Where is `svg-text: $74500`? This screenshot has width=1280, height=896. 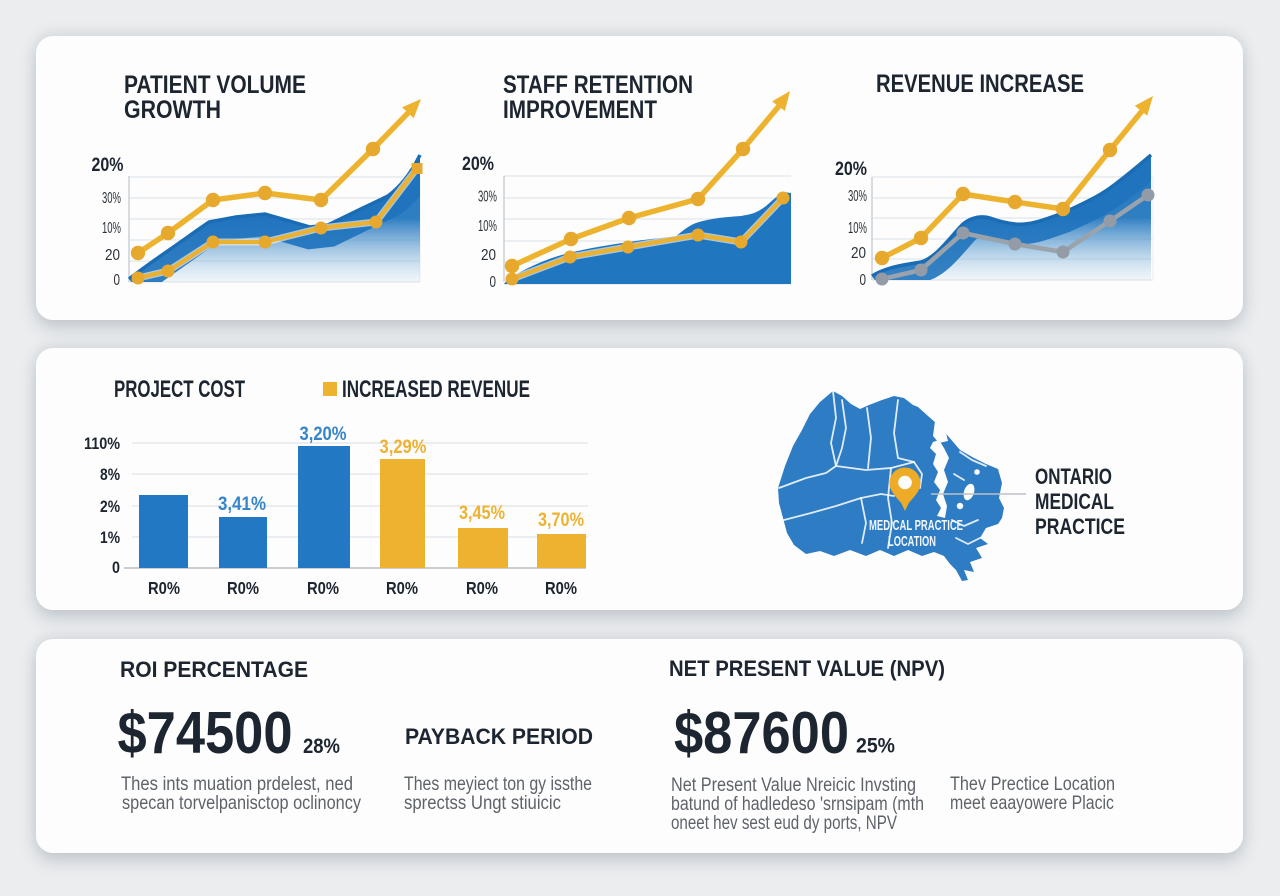 svg-text: $74500 is located at coordinates (205, 733).